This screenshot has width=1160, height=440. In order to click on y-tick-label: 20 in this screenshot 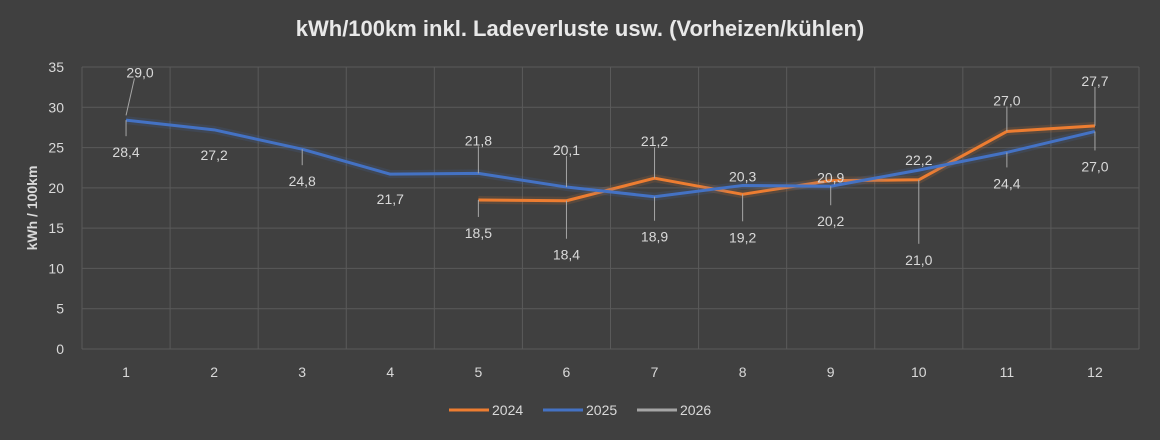, I will do `click(56, 188)`.